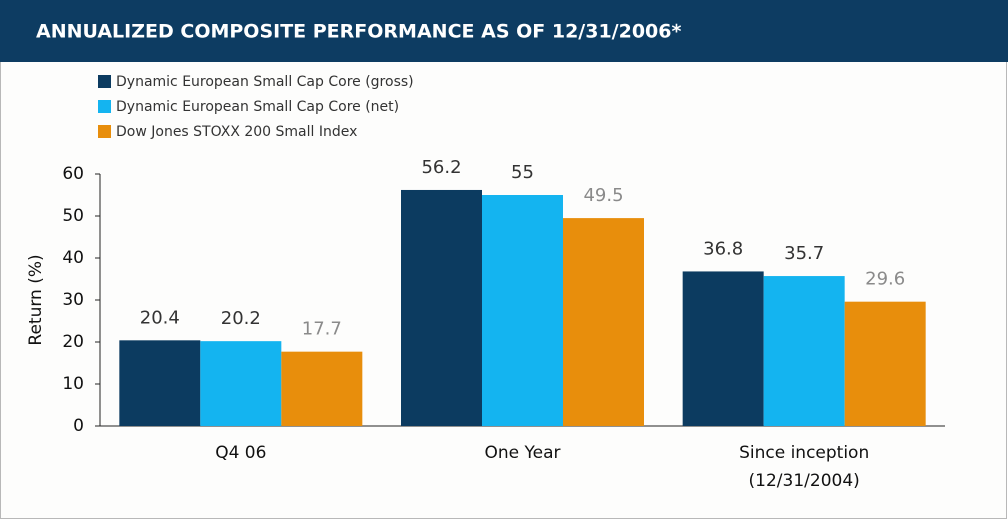 This screenshot has height=524, width=1008. What do you see at coordinates (265, 82) in the screenshot?
I see `legend-label: Dynamic European Small Cap Core (gross)` at bounding box center [265, 82].